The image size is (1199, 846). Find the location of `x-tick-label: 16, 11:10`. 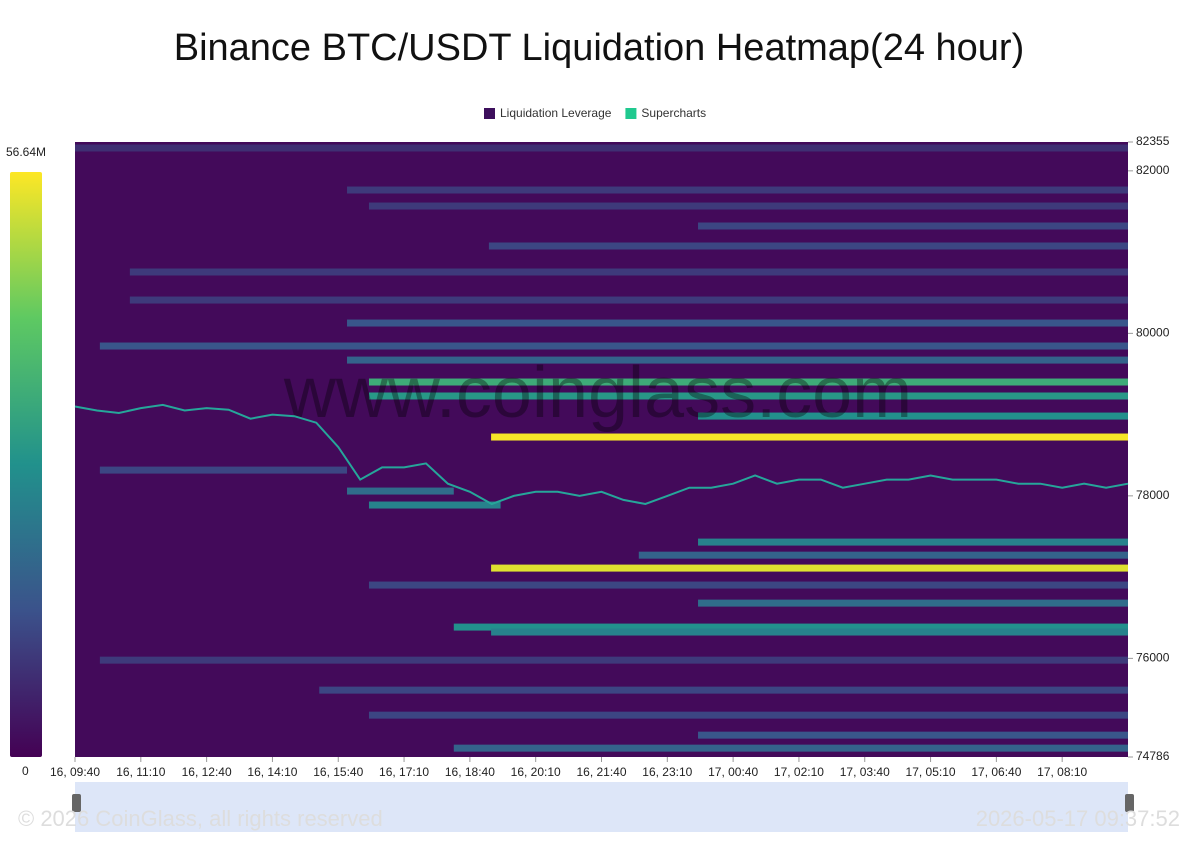

x-tick-label: 16, 11:10 is located at coordinates (140, 772).